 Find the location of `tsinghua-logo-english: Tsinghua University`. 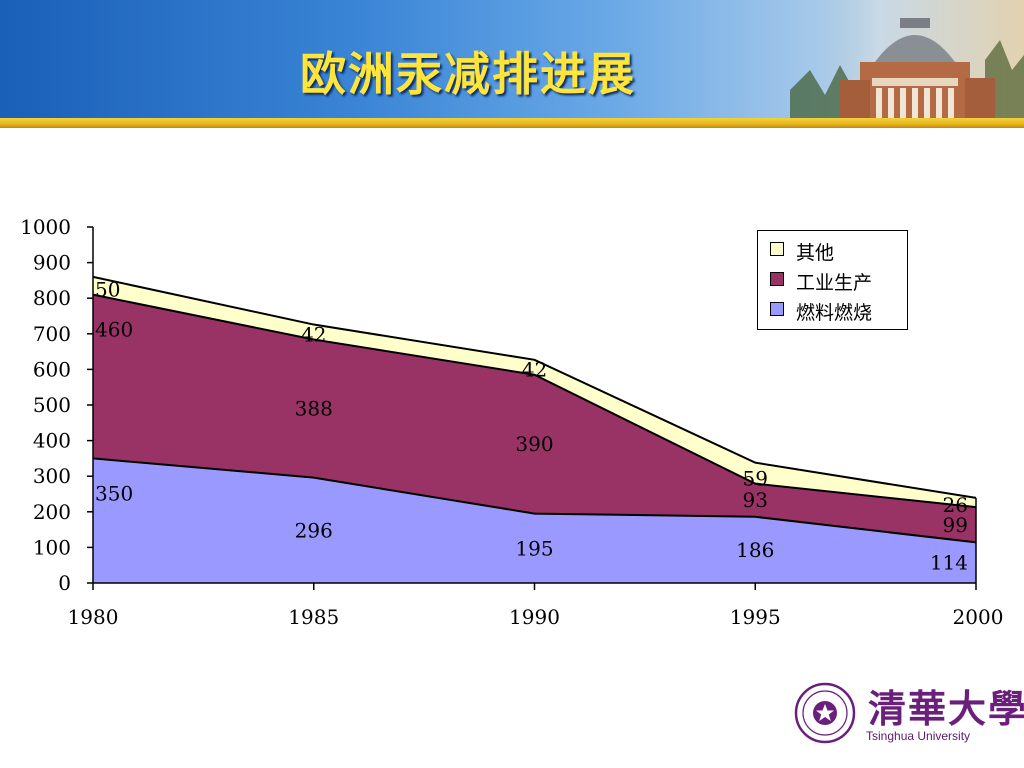

tsinghua-logo-english: Tsinghua University is located at coordinates (918, 736).